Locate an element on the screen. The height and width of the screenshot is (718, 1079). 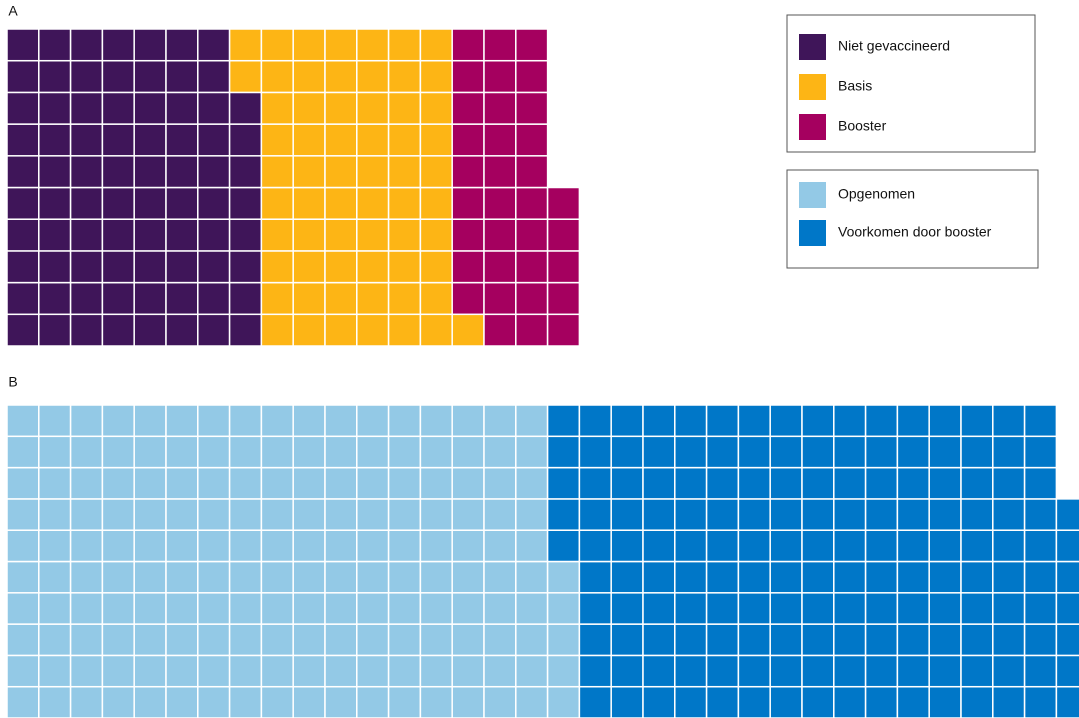
legend-label: Booster is located at coordinates (862, 126).